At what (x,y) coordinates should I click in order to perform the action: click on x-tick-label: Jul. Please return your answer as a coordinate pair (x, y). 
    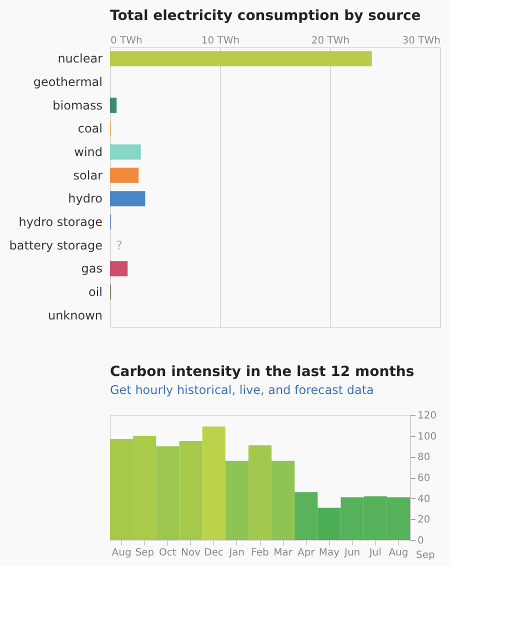
    Looking at the image, I should click on (375, 553).